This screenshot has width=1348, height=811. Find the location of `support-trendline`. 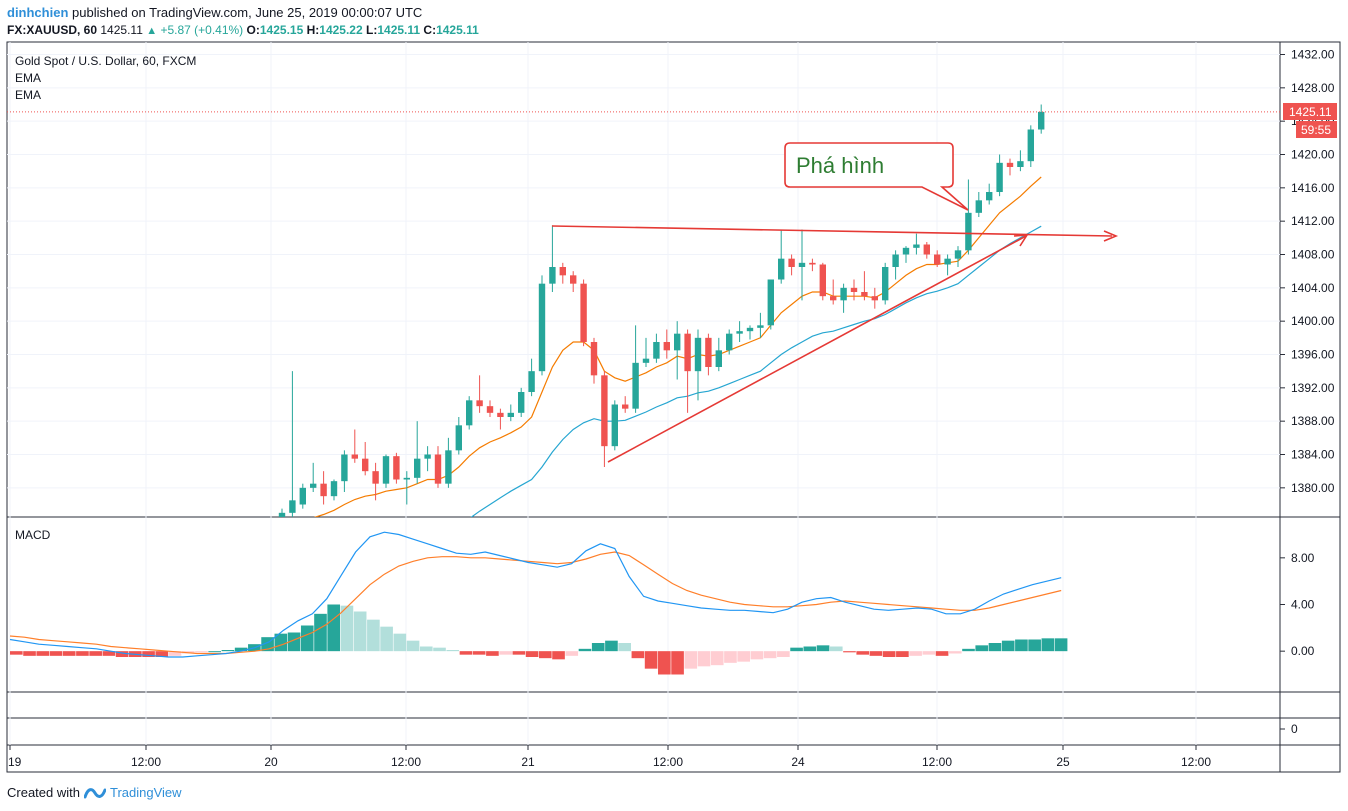

support-trendline is located at coordinates (817, 349).